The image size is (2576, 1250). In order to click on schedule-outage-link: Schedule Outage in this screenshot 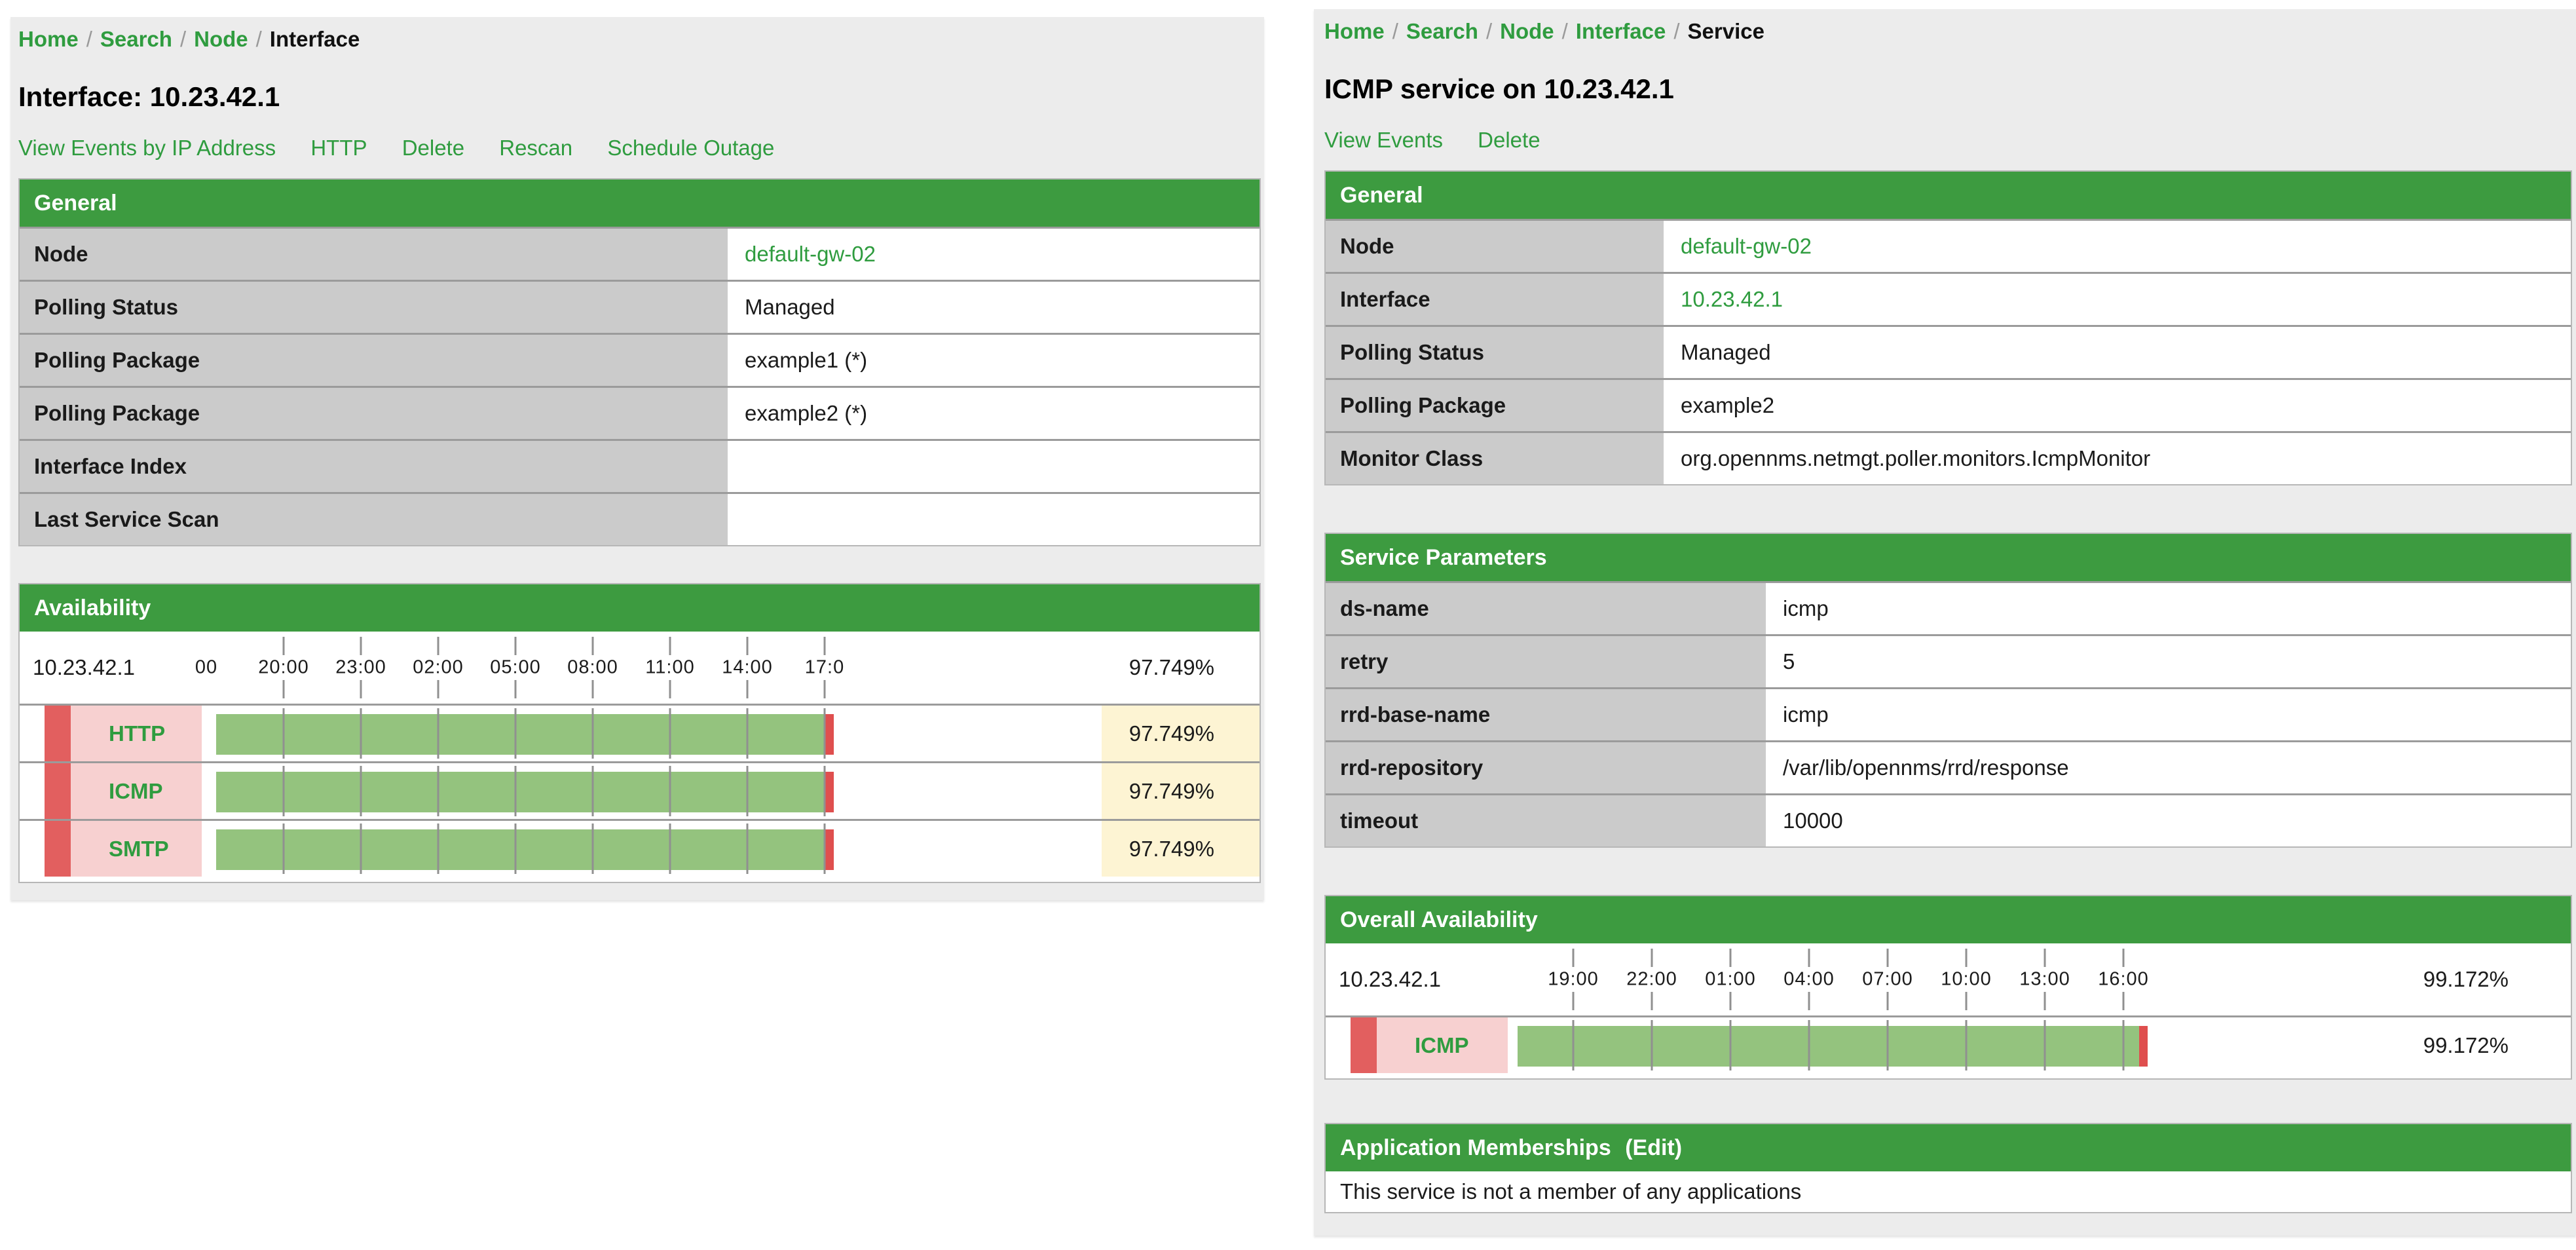, I will do `click(691, 148)`.